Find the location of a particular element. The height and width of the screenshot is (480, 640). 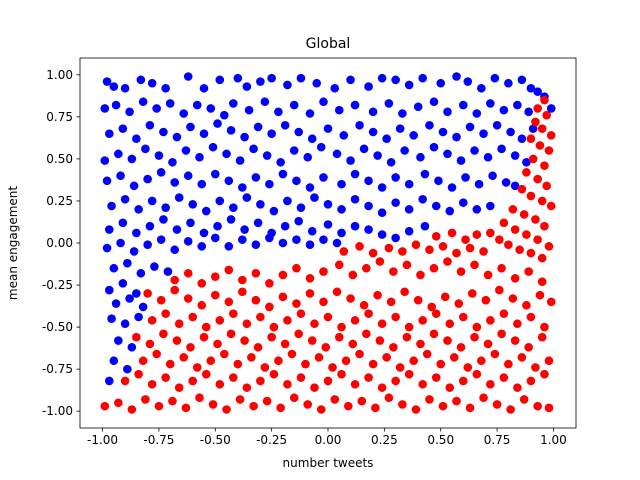

x-tick-label: -0.75 is located at coordinates (158, 440).